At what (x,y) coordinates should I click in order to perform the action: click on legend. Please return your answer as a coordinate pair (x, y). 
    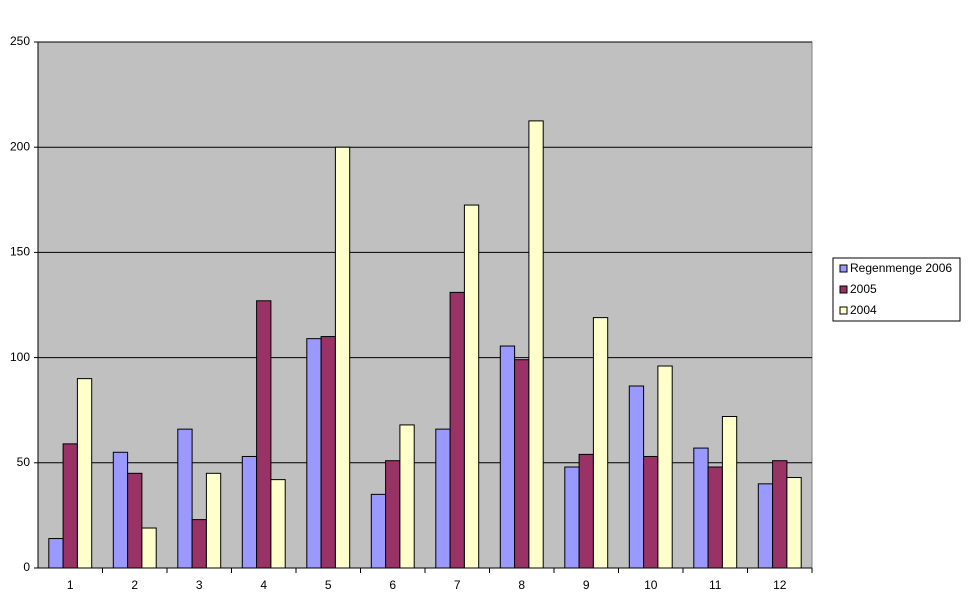
    Looking at the image, I should click on (896, 289).